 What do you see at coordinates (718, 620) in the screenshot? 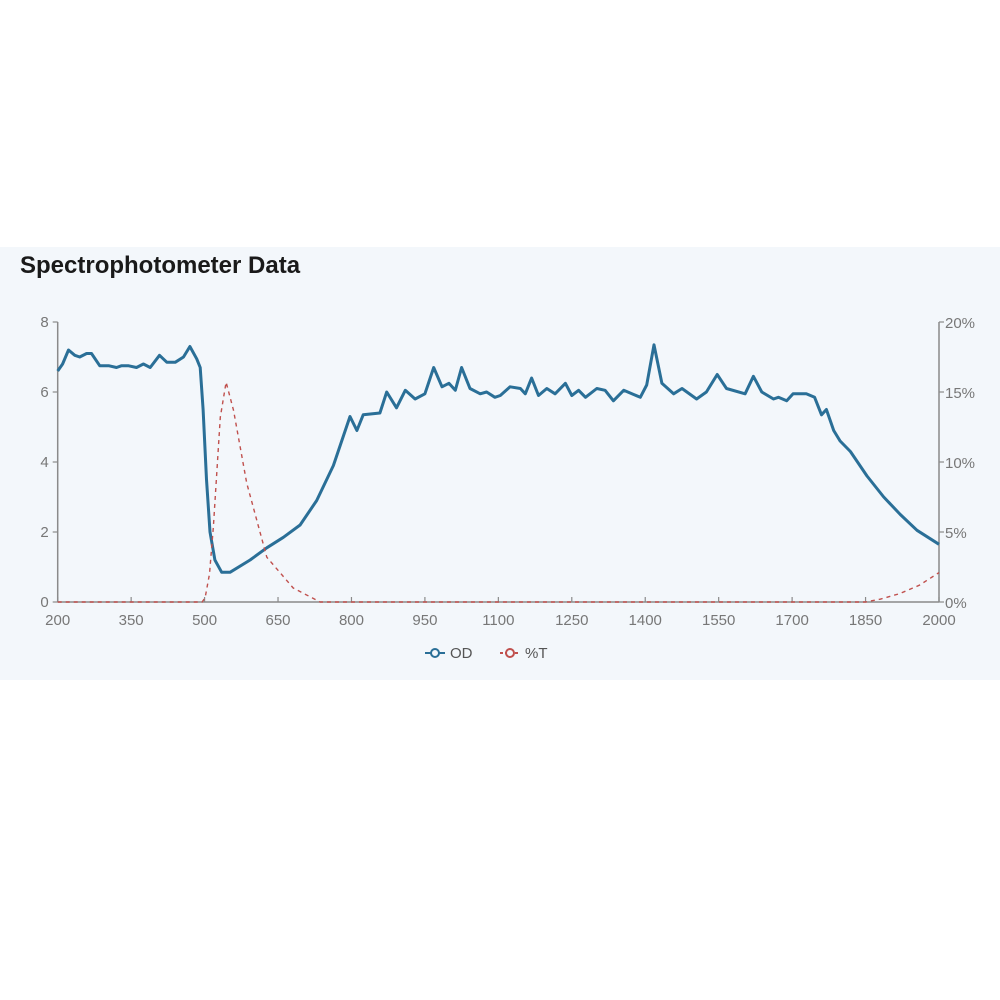
I see `x-tick-label: 1550` at bounding box center [718, 620].